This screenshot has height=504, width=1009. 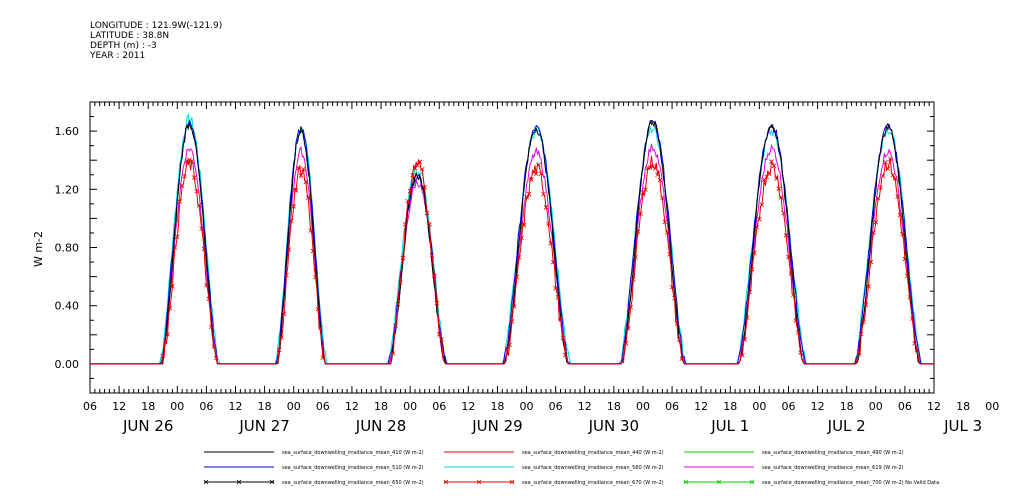 I want to click on y-tick-label: 1.20, so click(x=67, y=189).